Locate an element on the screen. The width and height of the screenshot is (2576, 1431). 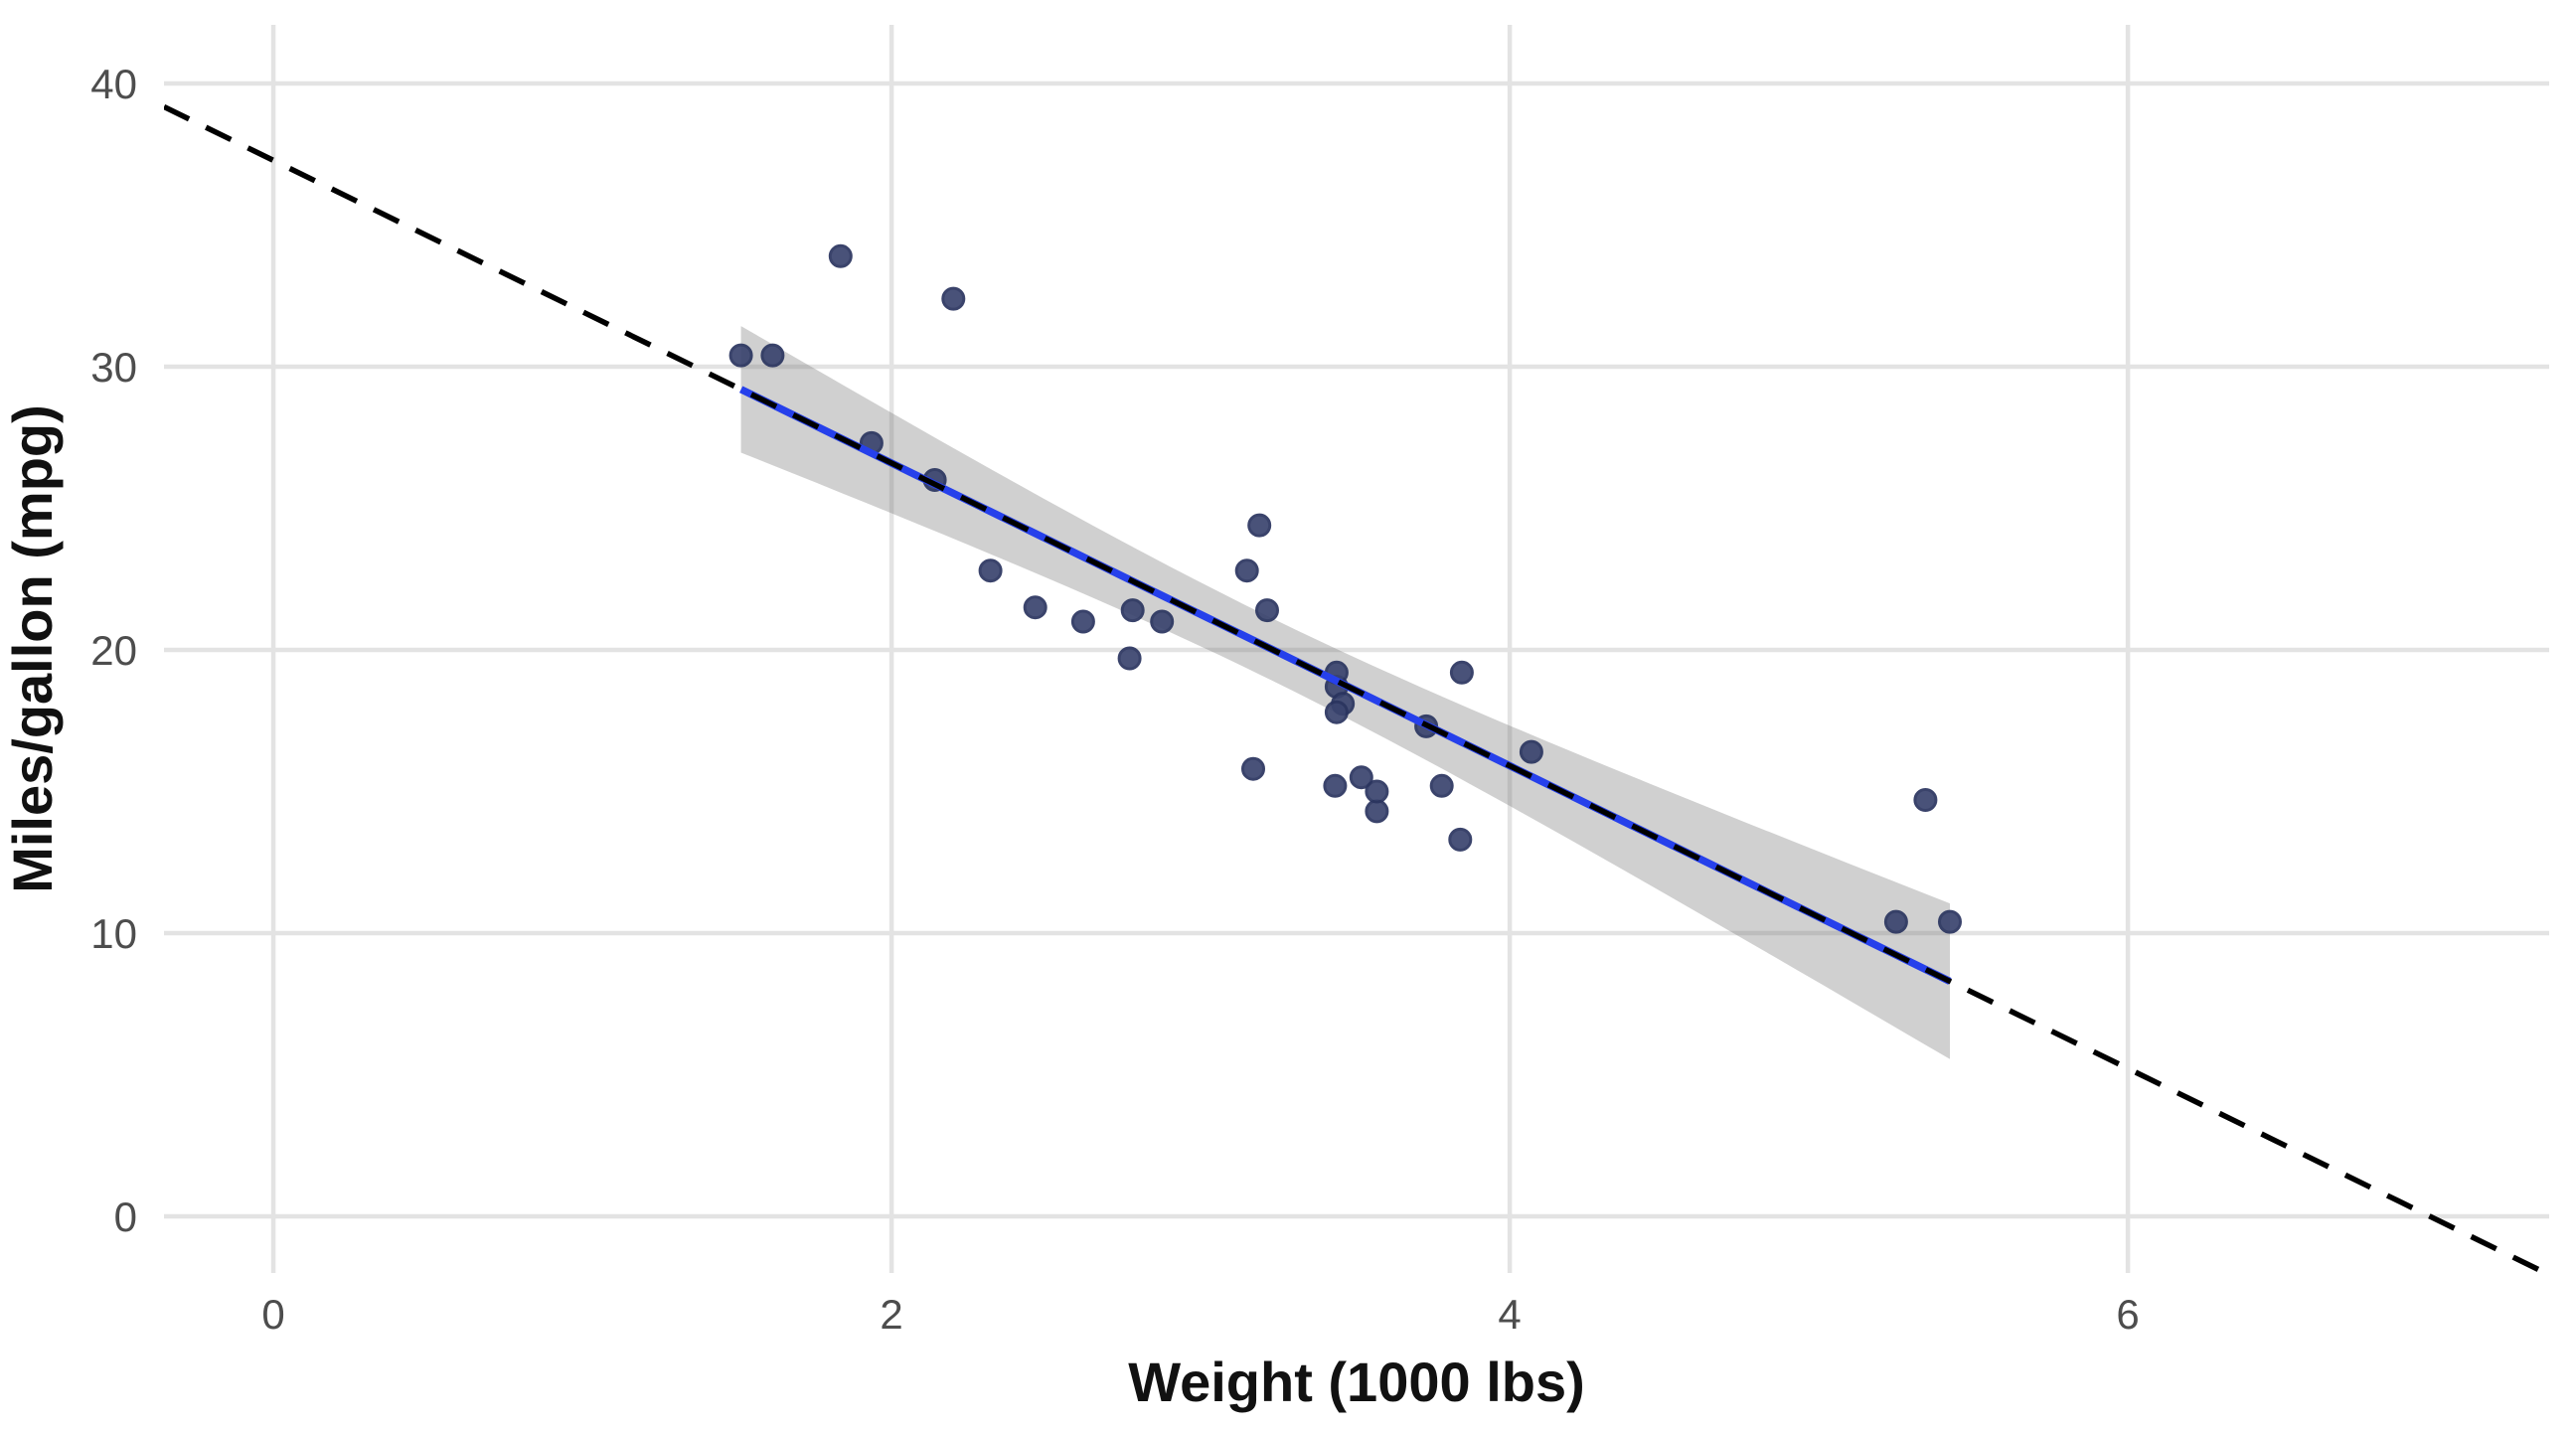
x-tick-label: 6 is located at coordinates (2127, 1314).